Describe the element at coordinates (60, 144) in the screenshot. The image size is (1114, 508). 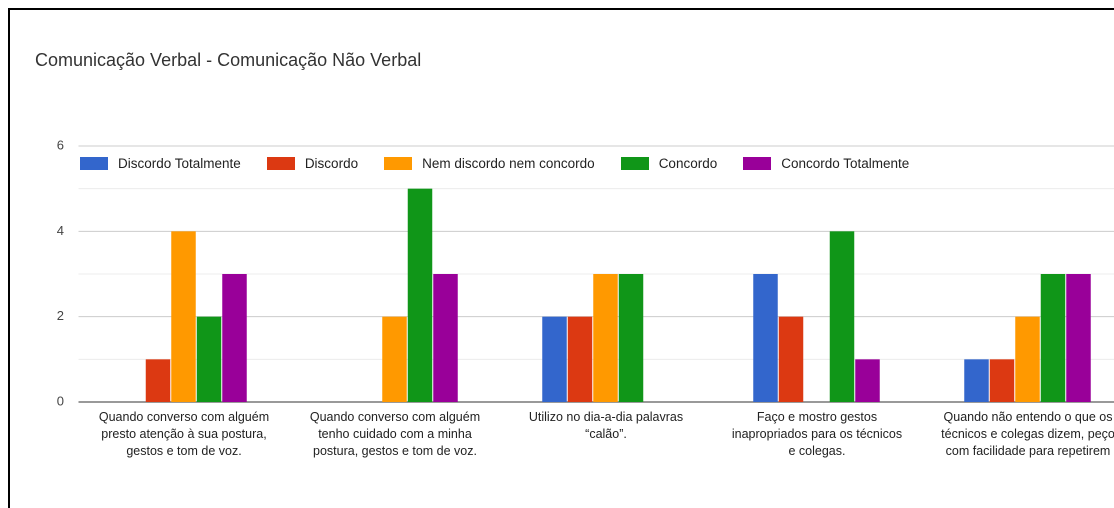
I see `y-tick-label: 6` at that location.